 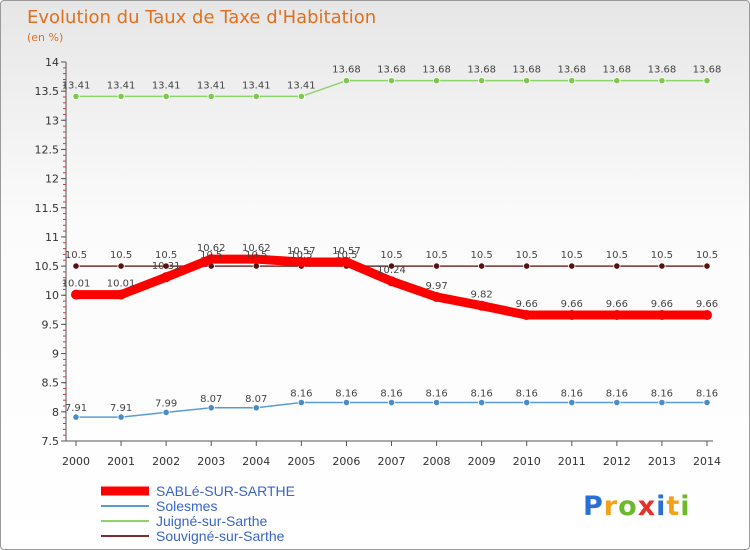 I want to click on legend-label: Souvigné-sur-Sarthe, so click(x=220, y=536).